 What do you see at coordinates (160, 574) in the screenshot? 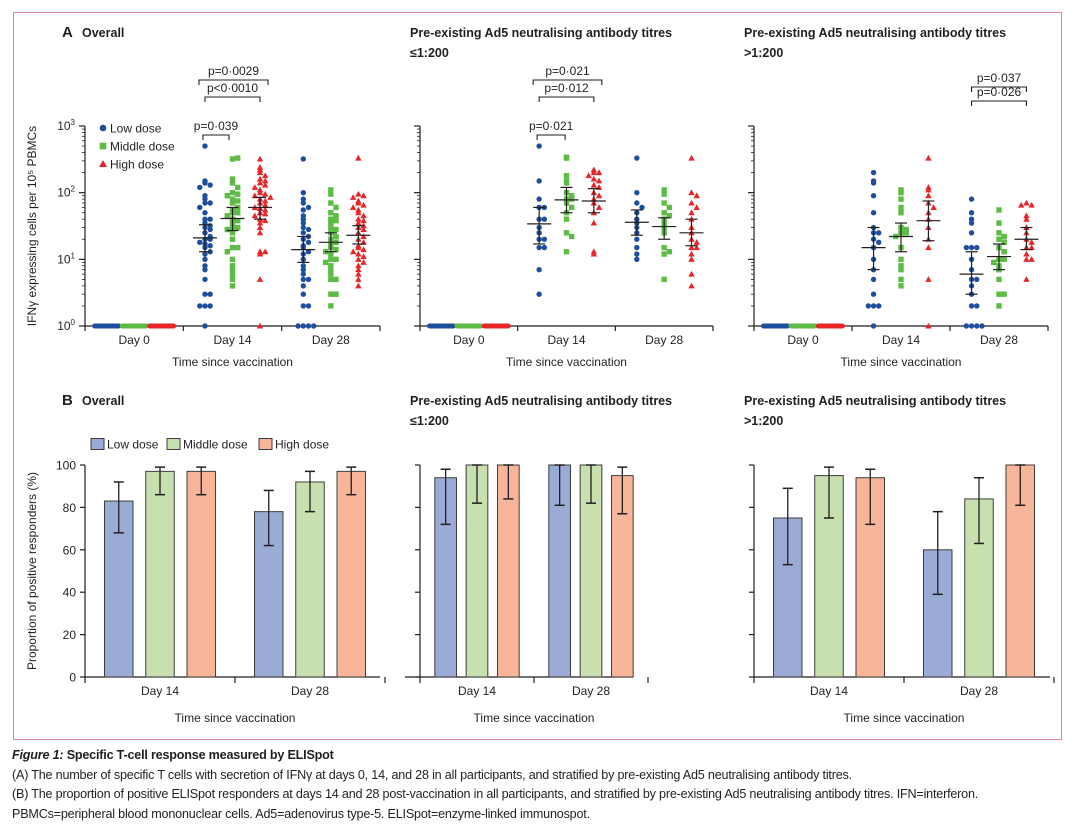
I see `bar-middle` at bounding box center [160, 574].